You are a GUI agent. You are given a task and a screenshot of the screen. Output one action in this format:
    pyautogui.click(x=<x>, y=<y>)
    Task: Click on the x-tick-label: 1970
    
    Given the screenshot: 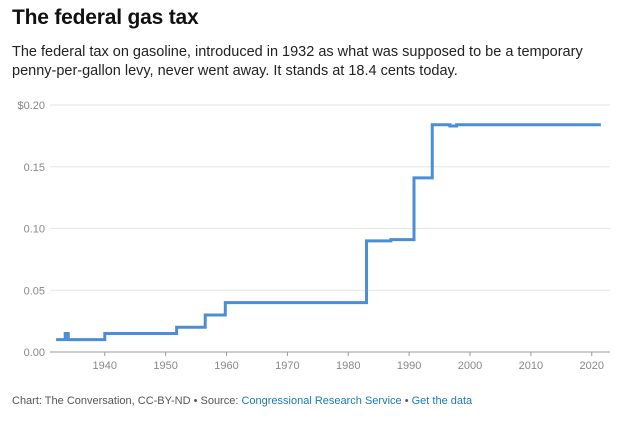 What is the action you would take?
    pyautogui.click(x=287, y=366)
    